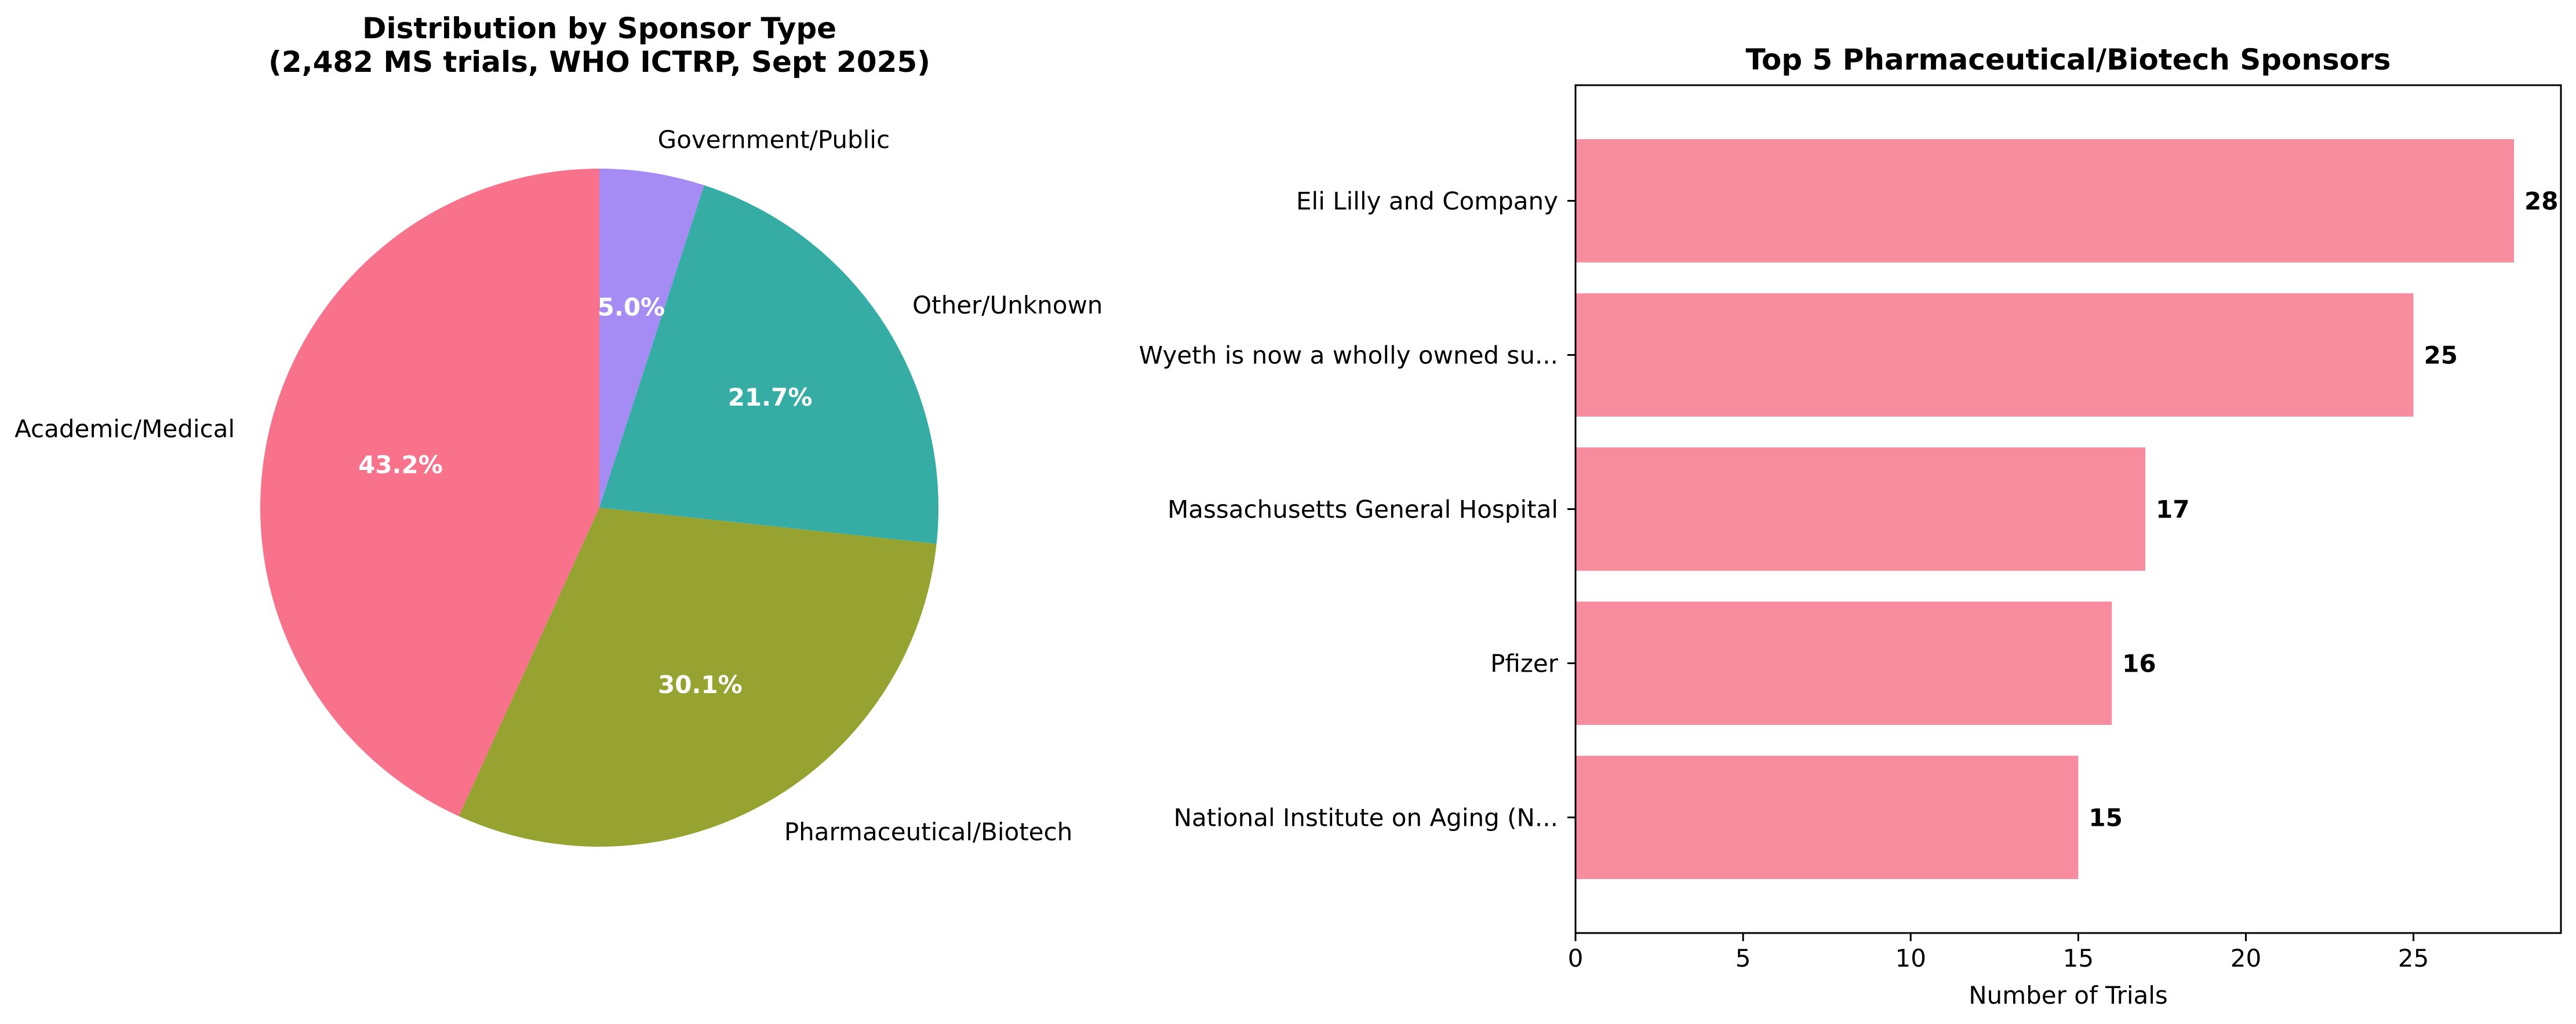  I want to click on pie-slice-label: Government/Public, so click(774, 139).